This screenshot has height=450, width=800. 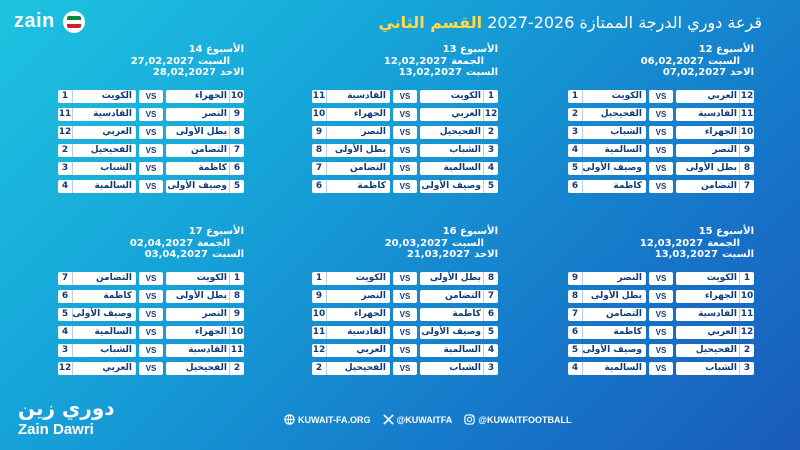 What do you see at coordinates (715, 186) in the screenshot?
I see `home-team: 7 التضامن` at bounding box center [715, 186].